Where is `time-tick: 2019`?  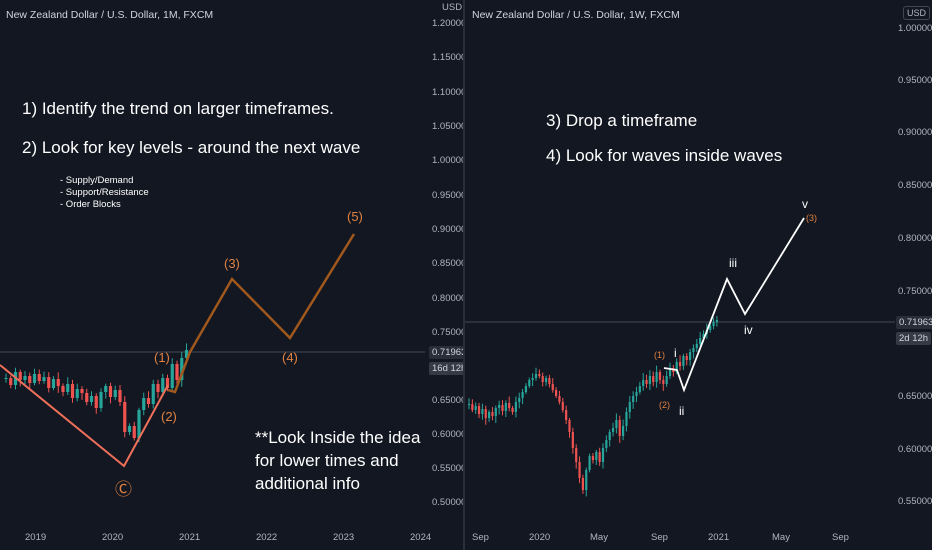
time-tick: 2019 is located at coordinates (36, 537).